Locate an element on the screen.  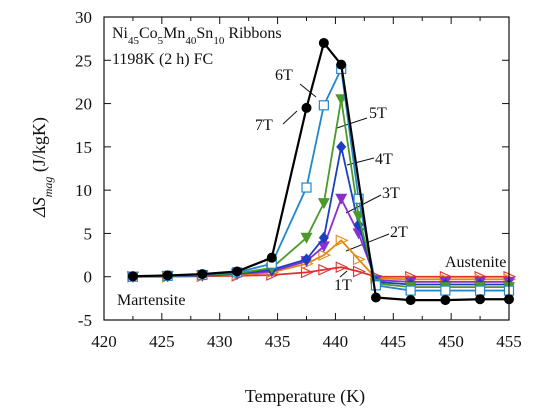
y-tick-label: 10 is located at coordinates (83, 190).